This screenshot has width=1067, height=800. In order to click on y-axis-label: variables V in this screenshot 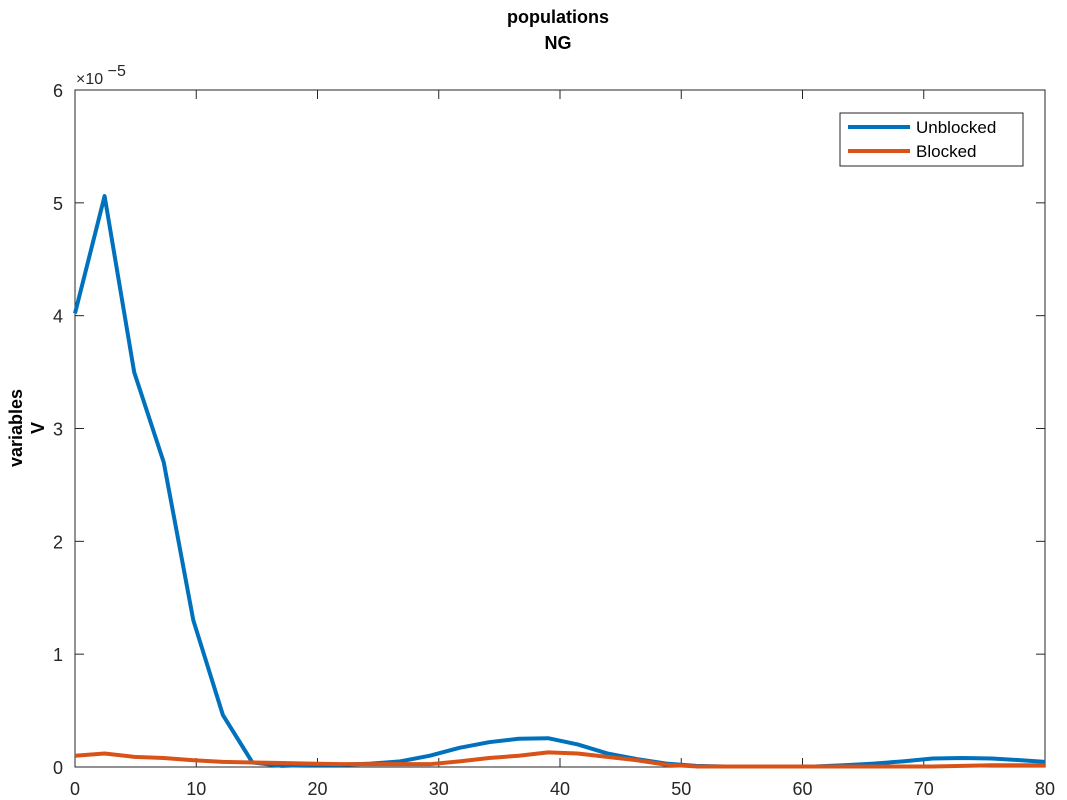, I will do `click(27, 428)`.